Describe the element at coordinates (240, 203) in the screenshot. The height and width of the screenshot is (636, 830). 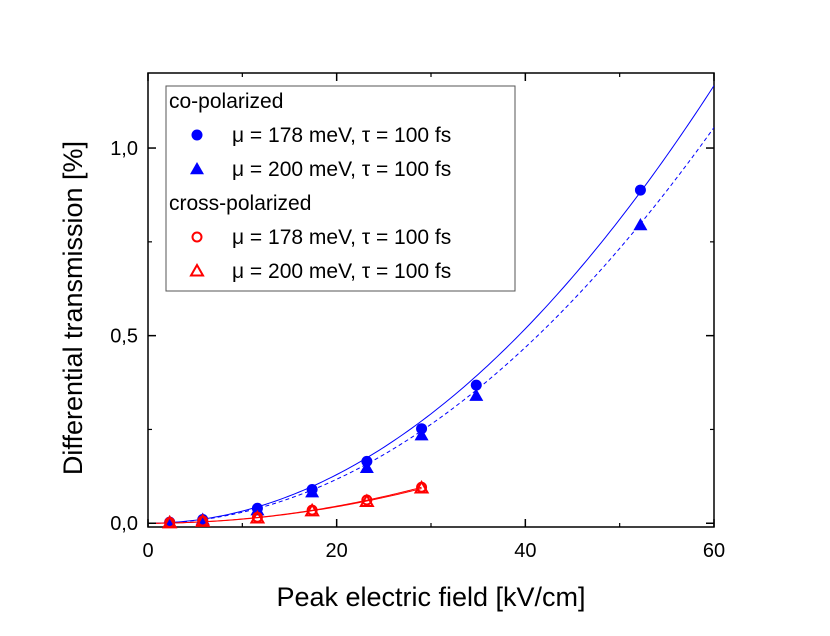
I see `legend-group-title: cross-polarized` at that location.